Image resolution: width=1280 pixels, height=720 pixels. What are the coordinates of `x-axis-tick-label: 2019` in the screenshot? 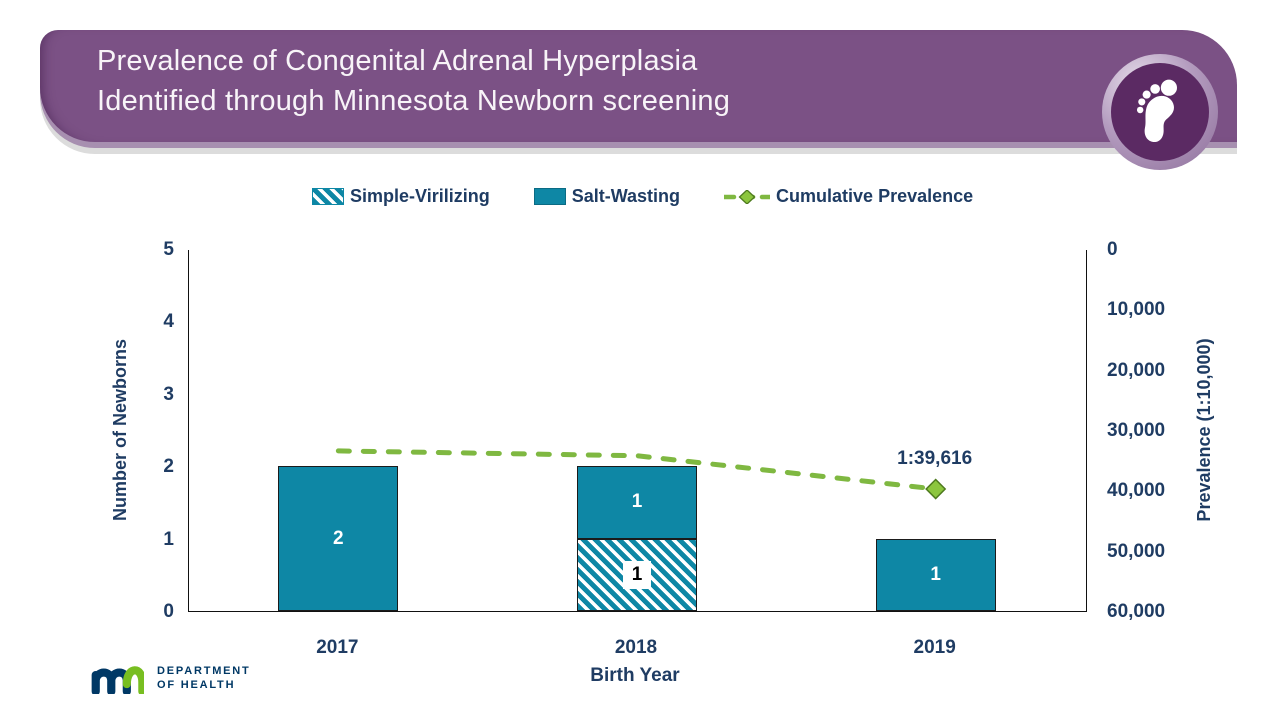 It's located at (934, 647).